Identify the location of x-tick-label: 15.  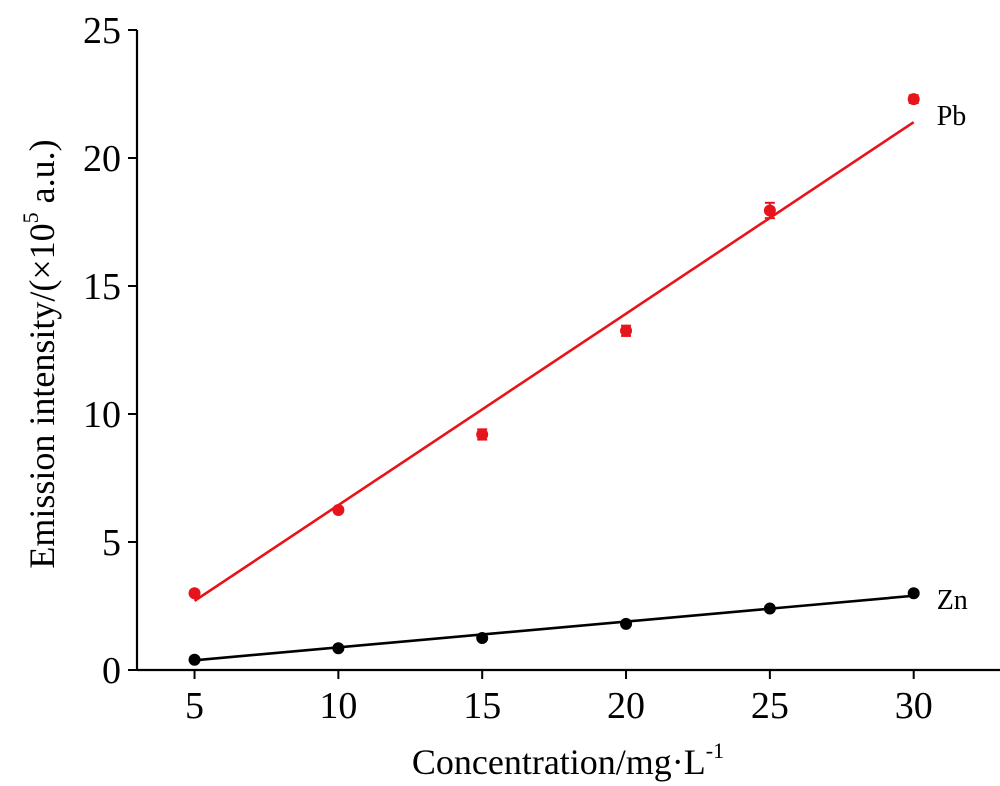
(482, 706).